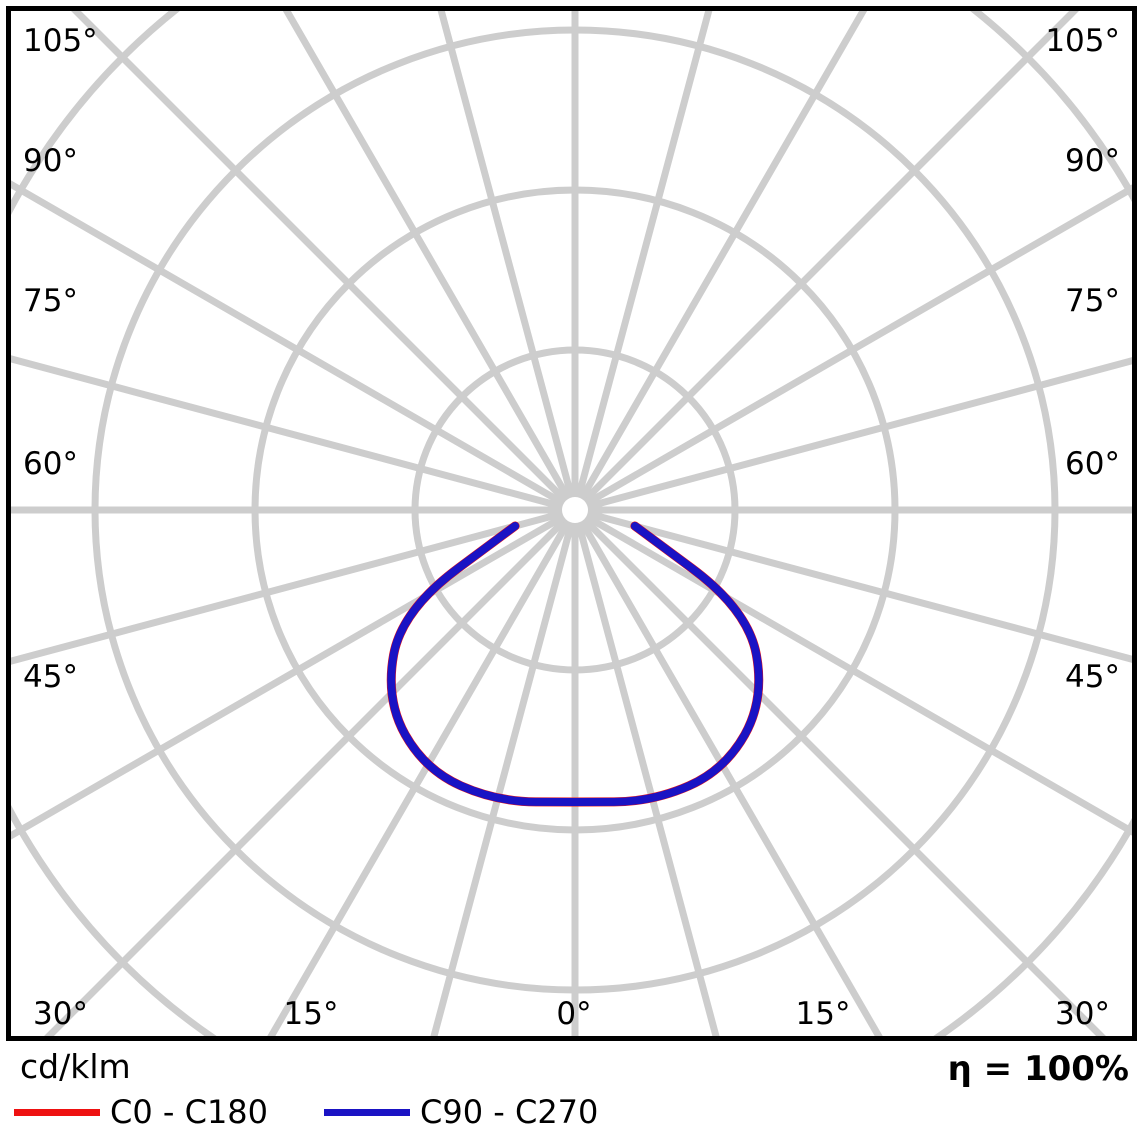 Image resolution: width=1143 pixels, height=1143 pixels. What do you see at coordinates (189, 1112) in the screenshot?
I see `legend-label-c0-c180: C0 - C180` at bounding box center [189, 1112].